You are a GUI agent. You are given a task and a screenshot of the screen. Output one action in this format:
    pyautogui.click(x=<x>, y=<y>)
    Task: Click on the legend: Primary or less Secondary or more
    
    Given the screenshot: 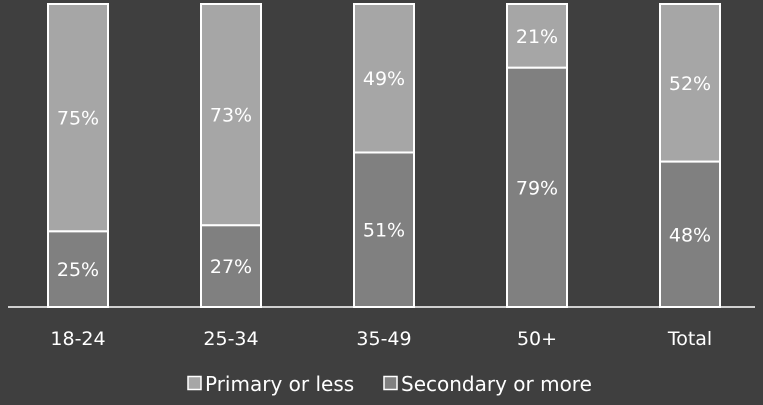 What is the action you would take?
    pyautogui.click(x=389, y=384)
    